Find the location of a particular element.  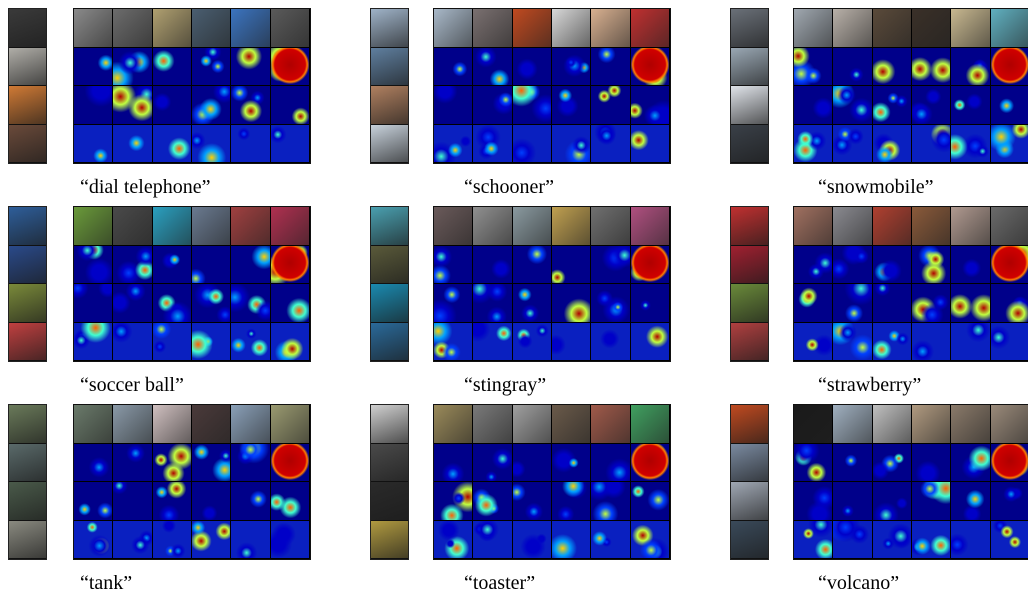

class-label: “dial telephone” is located at coordinates (145, 187).